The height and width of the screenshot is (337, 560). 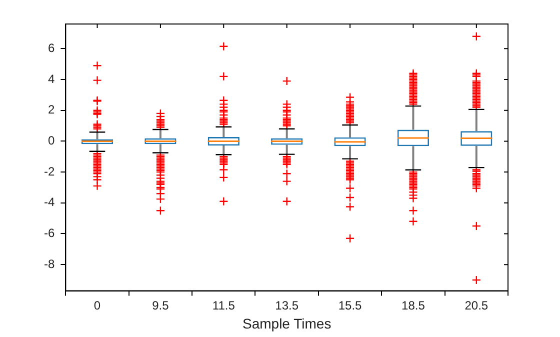 I want to click on y-tick-label: -8, so click(x=49, y=263).